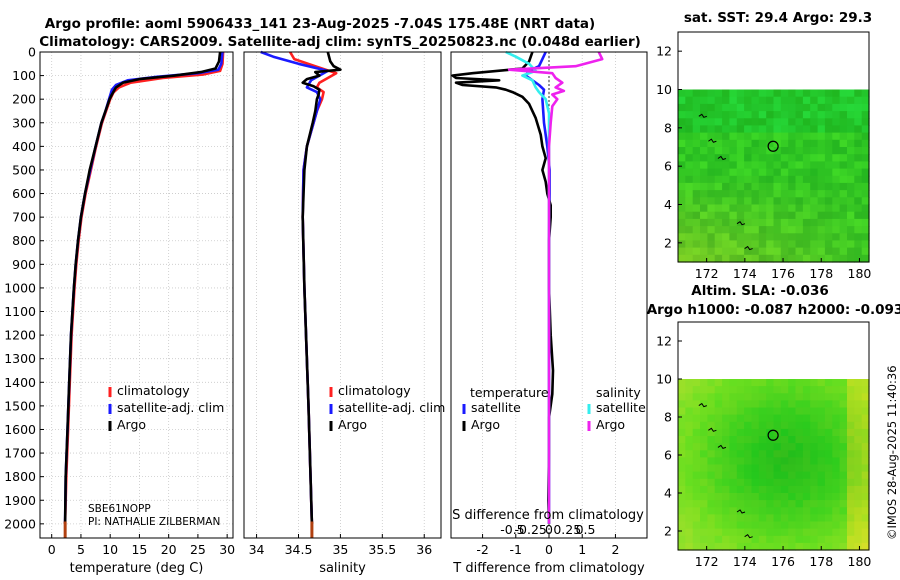 The image size is (900, 580). I want to click on y-tick-label: 10, so click(664, 379).